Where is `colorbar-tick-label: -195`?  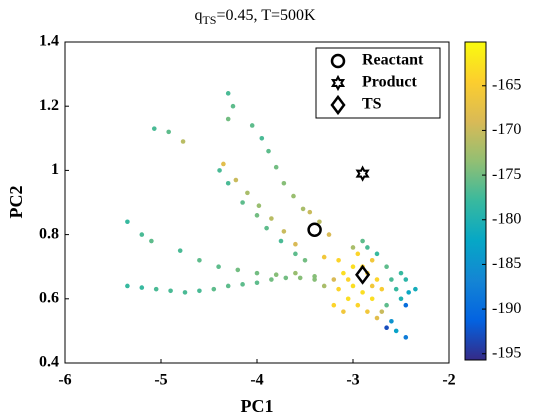 colorbar-tick-label: -195 is located at coordinates (506, 352).